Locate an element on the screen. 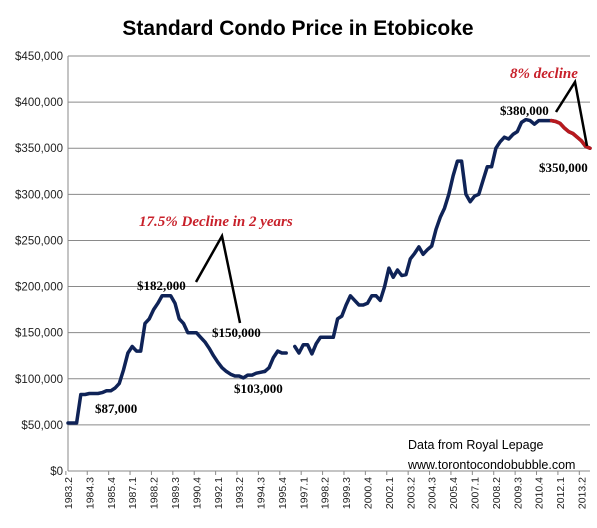 The height and width of the screenshot is (528, 597). x-tick-label: 2008.2 is located at coordinates (497, 493).